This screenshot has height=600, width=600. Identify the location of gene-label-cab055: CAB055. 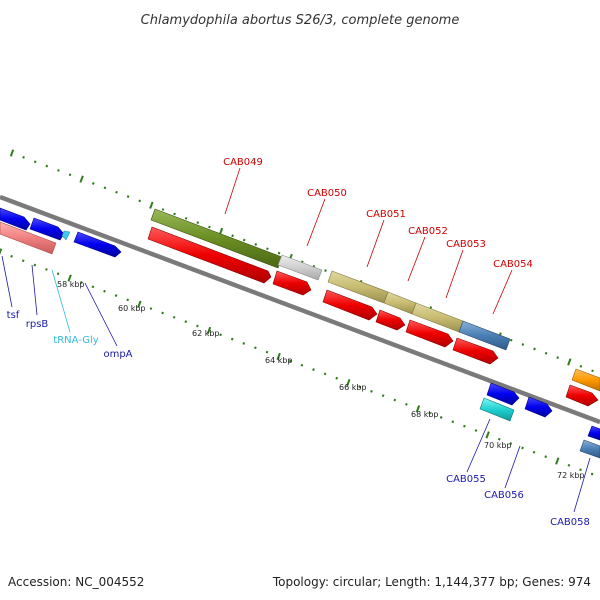
(466, 479).